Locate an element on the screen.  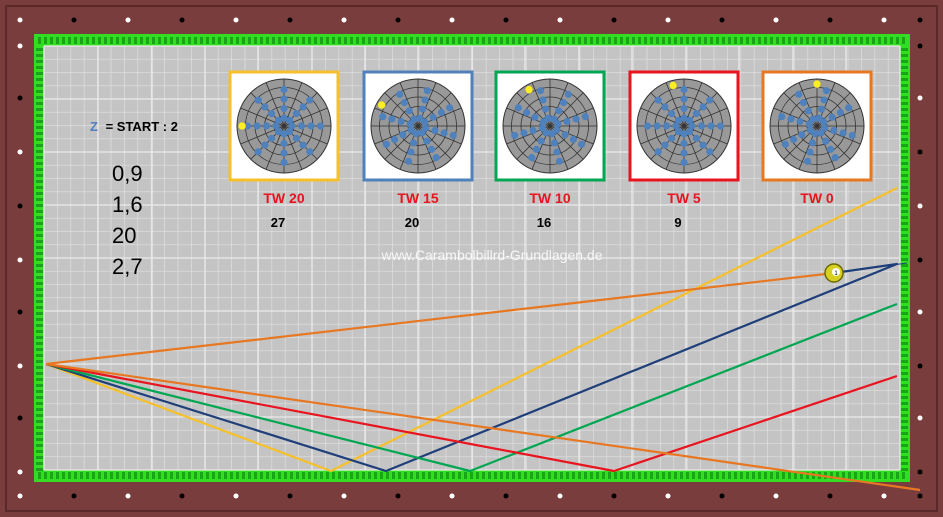
cue-ball-number-spot is located at coordinates (836, 272).